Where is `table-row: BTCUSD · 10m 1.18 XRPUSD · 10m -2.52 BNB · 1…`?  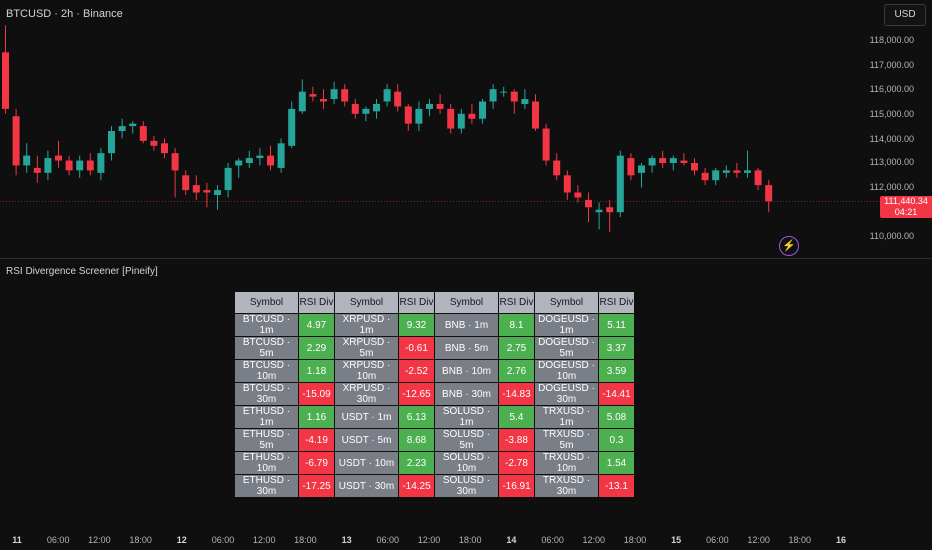 table-row: BTCUSD · 10m 1.18 XRPUSD · 10m -2.52 BNB · 1… is located at coordinates (434, 371).